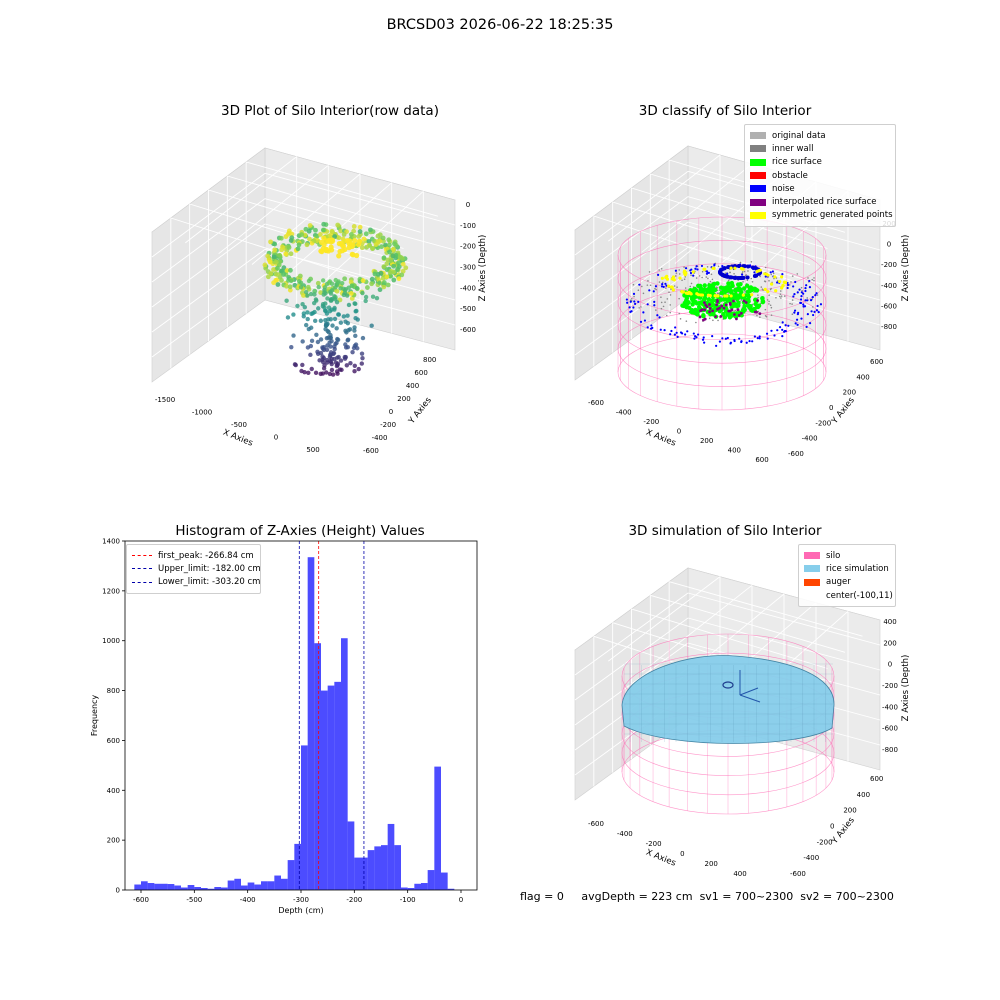 The height and width of the screenshot is (1000, 1000). I want to click on x-tick-label: 0, so click(679, 432).